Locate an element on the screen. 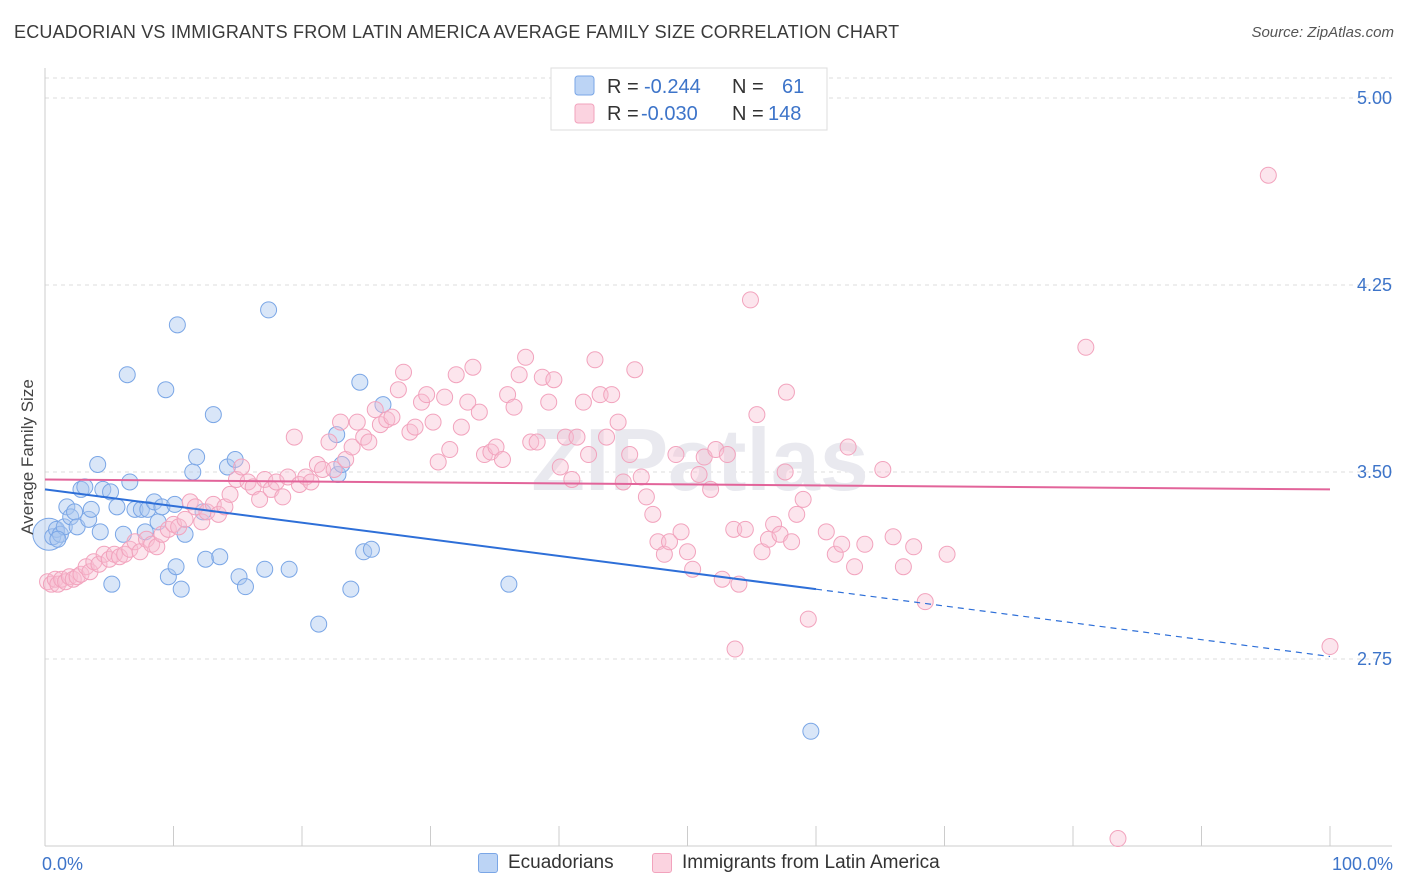 Image resolution: width=1406 pixels, height=892 pixels. trend-line-latin-america is located at coordinates (687, 484).